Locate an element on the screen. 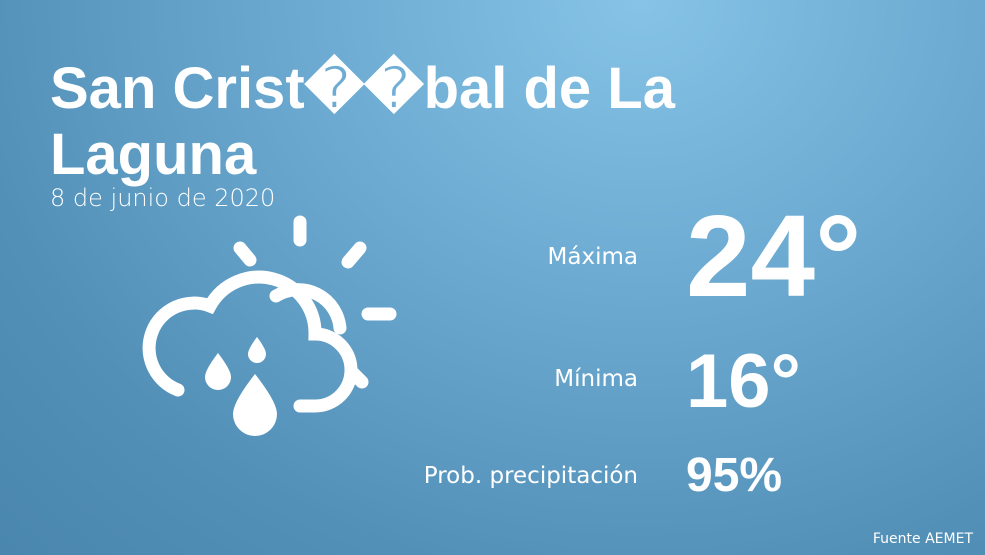 This screenshot has width=985, height=555. value-max: 24° is located at coordinates (774, 256).